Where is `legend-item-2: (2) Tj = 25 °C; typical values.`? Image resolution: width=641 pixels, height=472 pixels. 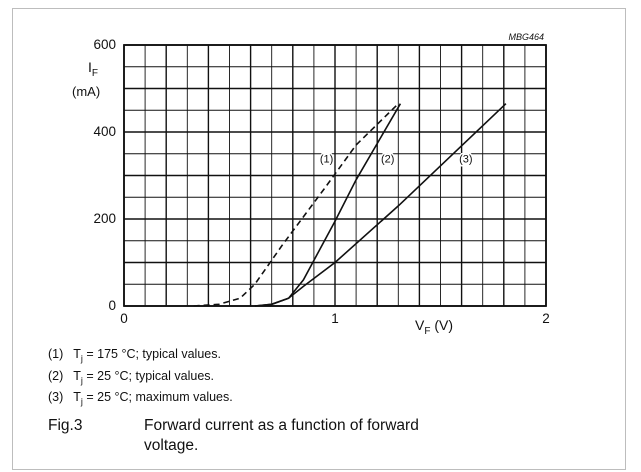
legend-item-2: (2) Tj = 25 °C; typical values. is located at coordinates (140, 379).